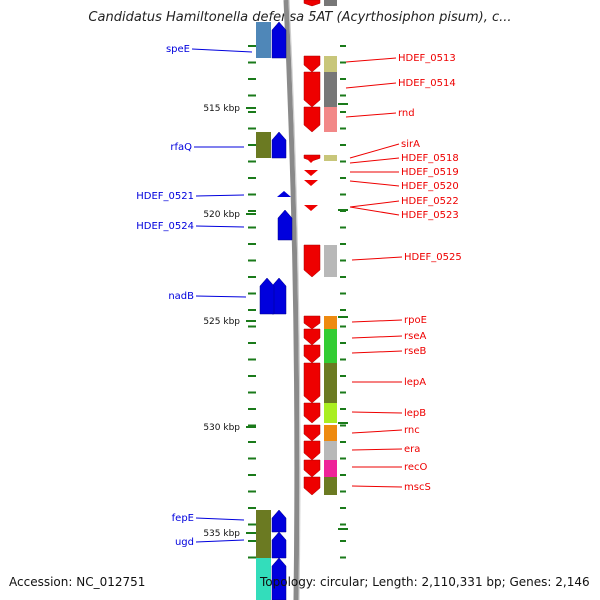 This screenshot has width=600, height=600. I want to click on gene-label: nadB, so click(181, 296).